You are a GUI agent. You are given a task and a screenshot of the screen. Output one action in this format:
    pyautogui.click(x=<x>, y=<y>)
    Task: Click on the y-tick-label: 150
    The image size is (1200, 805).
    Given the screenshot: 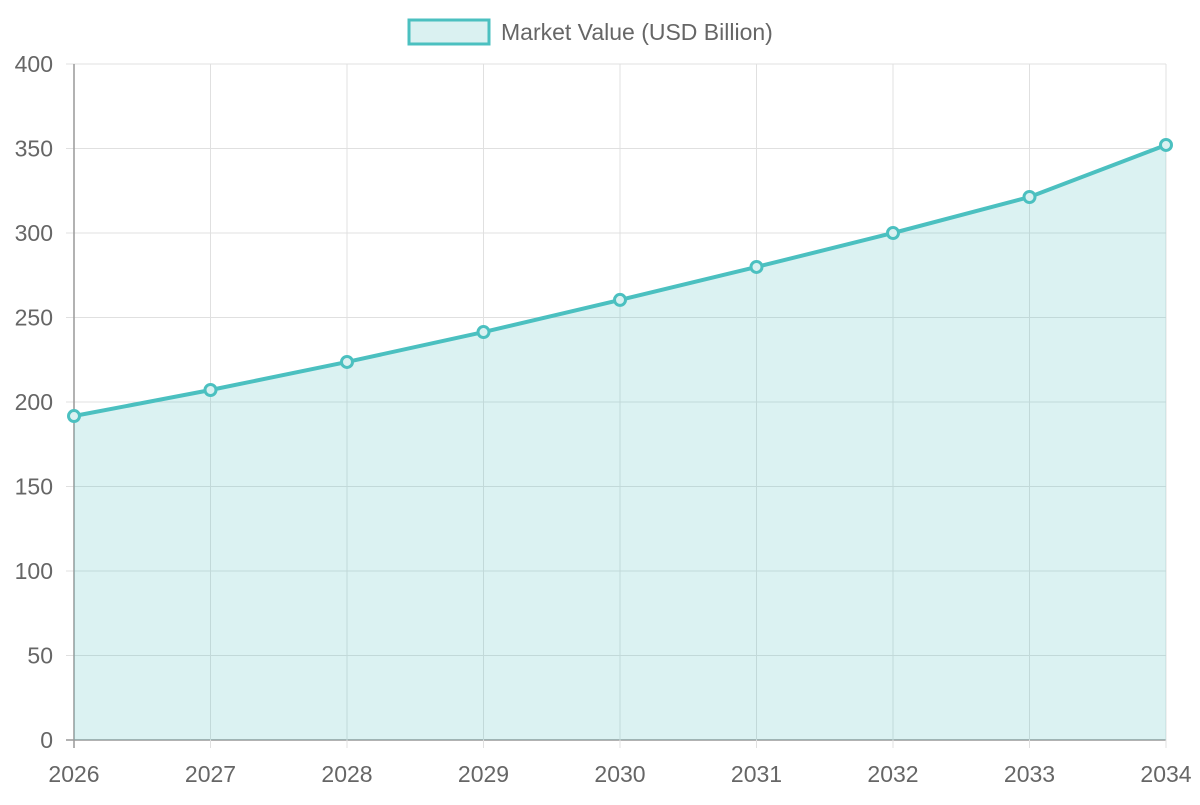 What is the action you would take?
    pyautogui.click(x=34, y=487)
    